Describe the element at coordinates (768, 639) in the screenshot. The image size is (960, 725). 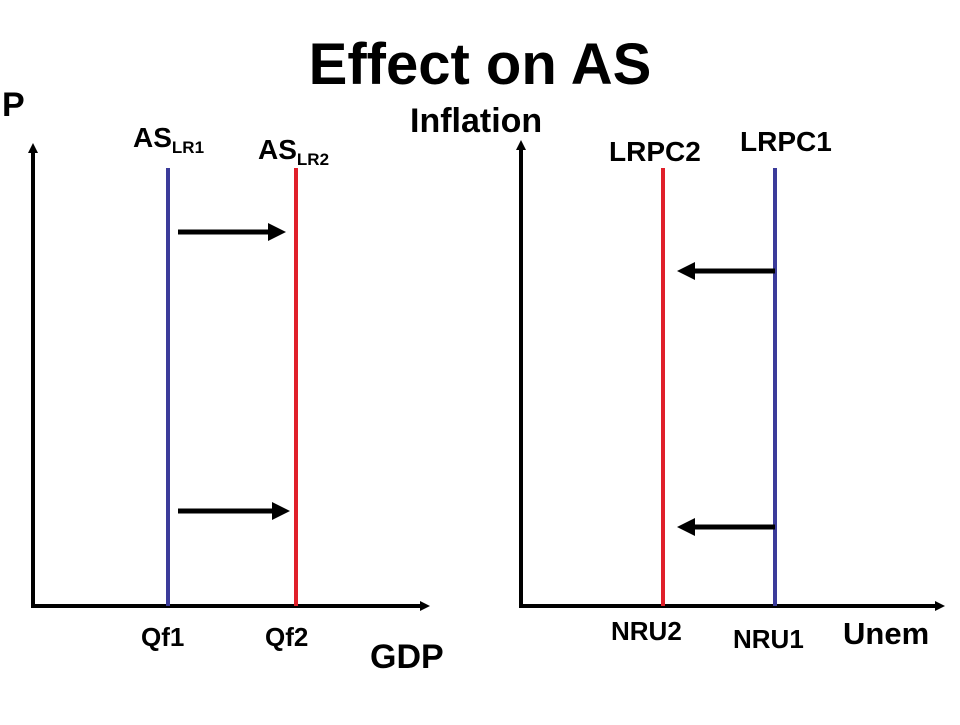
I see `tick-nru1: NRU1` at that location.